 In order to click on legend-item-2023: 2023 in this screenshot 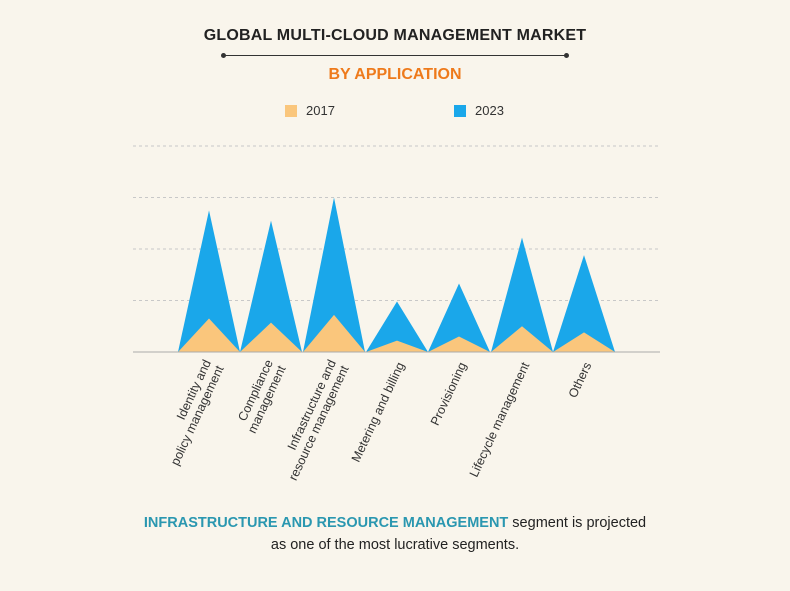, I will do `click(479, 110)`.